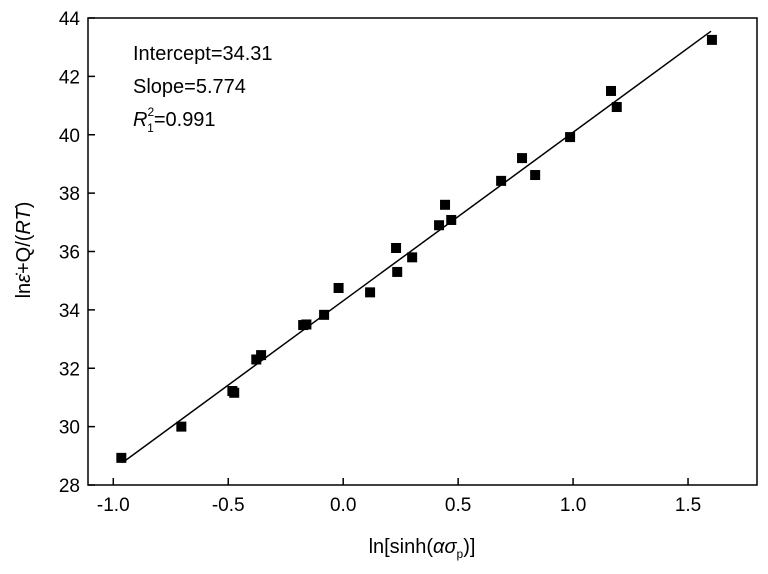  Describe the element at coordinates (150, 112) in the screenshot. I see `r2-sup: 2` at that location.